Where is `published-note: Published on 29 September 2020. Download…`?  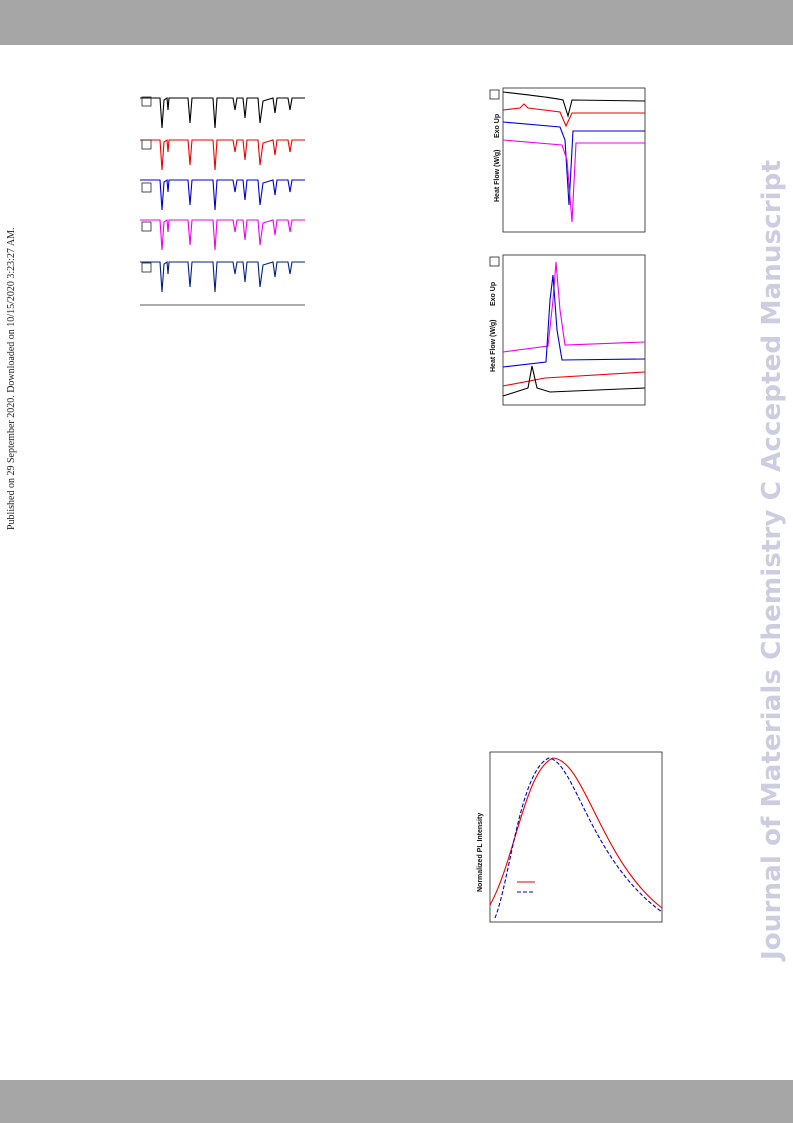 published-note: Published on 29 September 2020. Download… is located at coordinates (11, 379).